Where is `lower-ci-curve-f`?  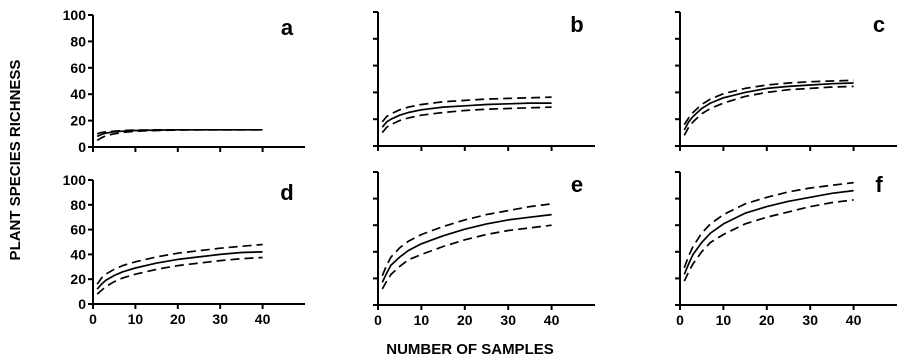 lower-ci-curve-f is located at coordinates (768, 240).